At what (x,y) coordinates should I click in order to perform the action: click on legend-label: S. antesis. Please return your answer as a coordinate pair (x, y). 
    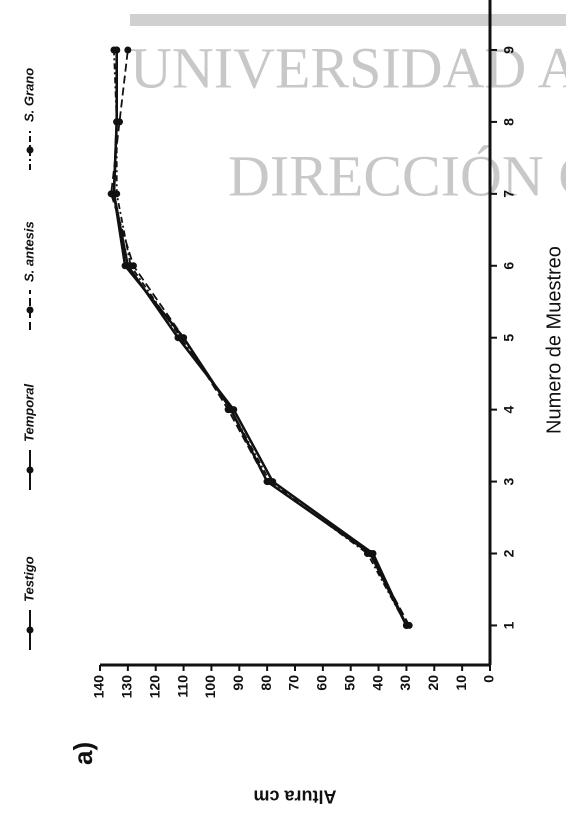
    Looking at the image, I should click on (28, 251).